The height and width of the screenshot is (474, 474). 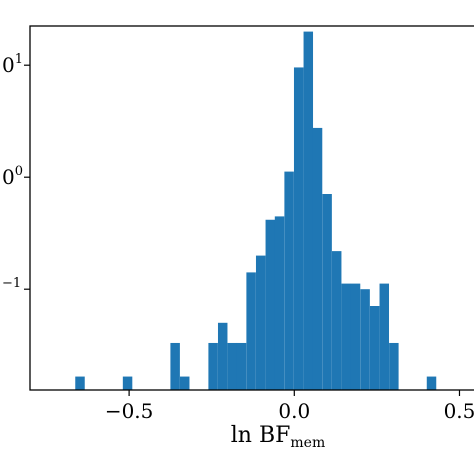 I want to click on x-tick-label: 0.5, so click(x=459, y=411).